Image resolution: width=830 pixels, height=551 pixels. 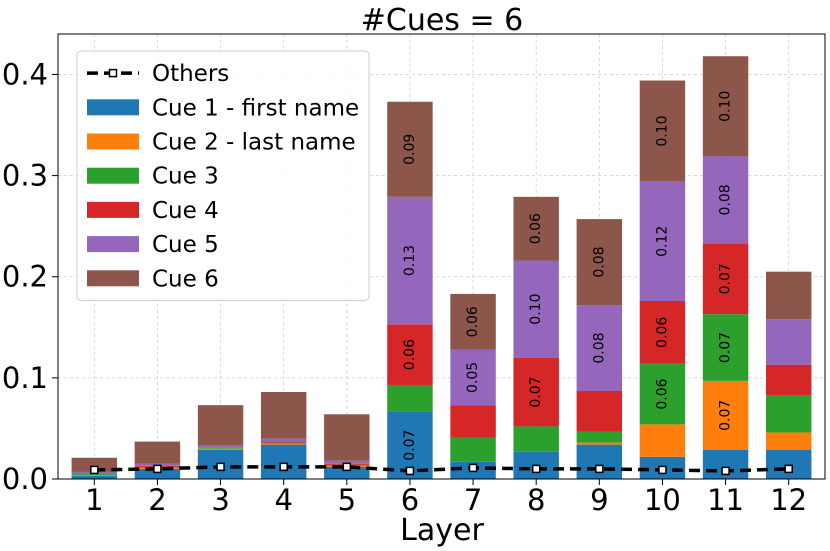 What do you see at coordinates (347, 500) in the screenshot?
I see `x-tick-label: 5` at bounding box center [347, 500].